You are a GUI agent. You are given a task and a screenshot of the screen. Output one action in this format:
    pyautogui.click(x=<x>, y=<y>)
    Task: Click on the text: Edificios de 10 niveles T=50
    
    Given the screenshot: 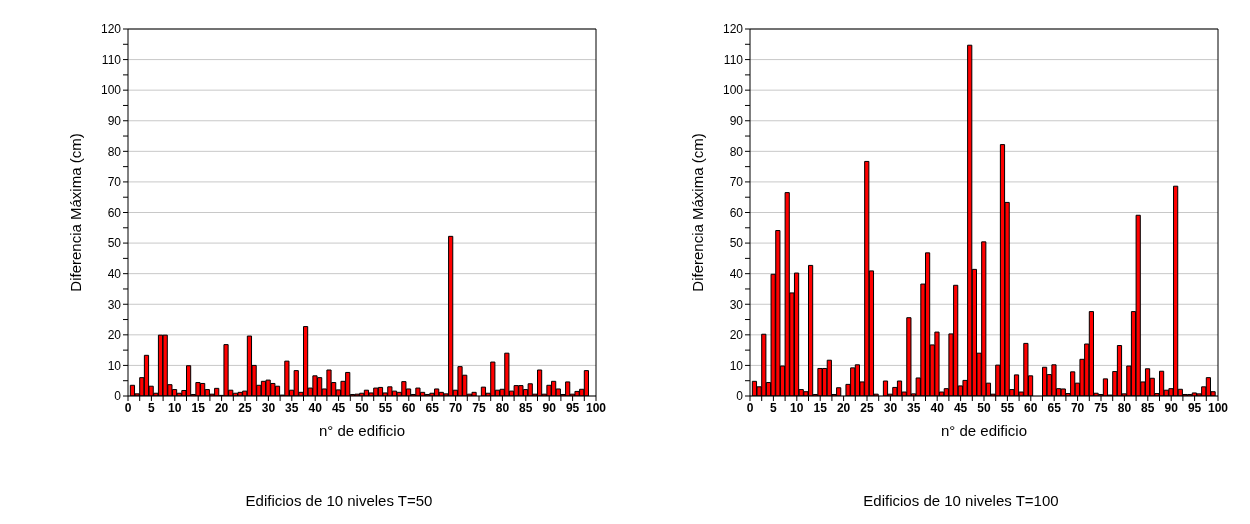 What is the action you would take?
    pyautogui.click(x=339, y=500)
    